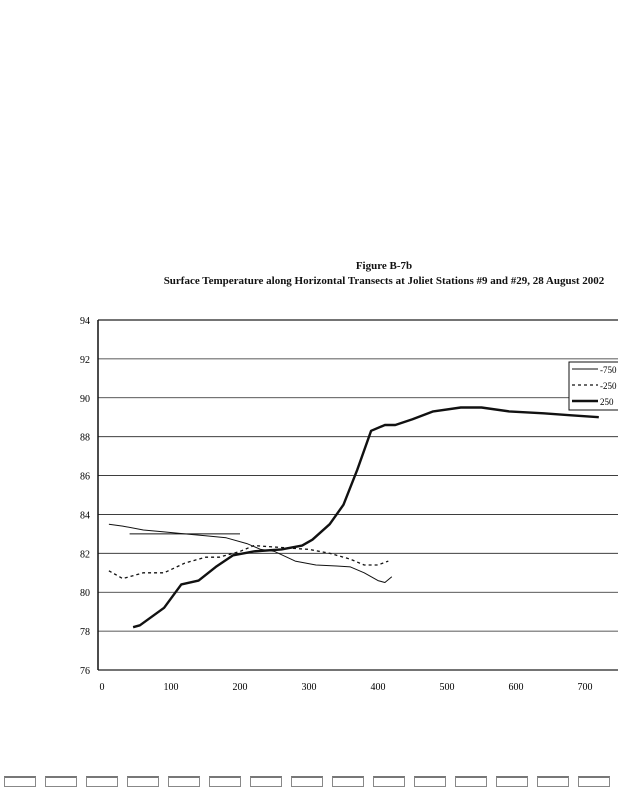 This screenshot has height=800, width=618. What do you see at coordinates (309, 687) in the screenshot?
I see `x-tick-label: 300` at bounding box center [309, 687].